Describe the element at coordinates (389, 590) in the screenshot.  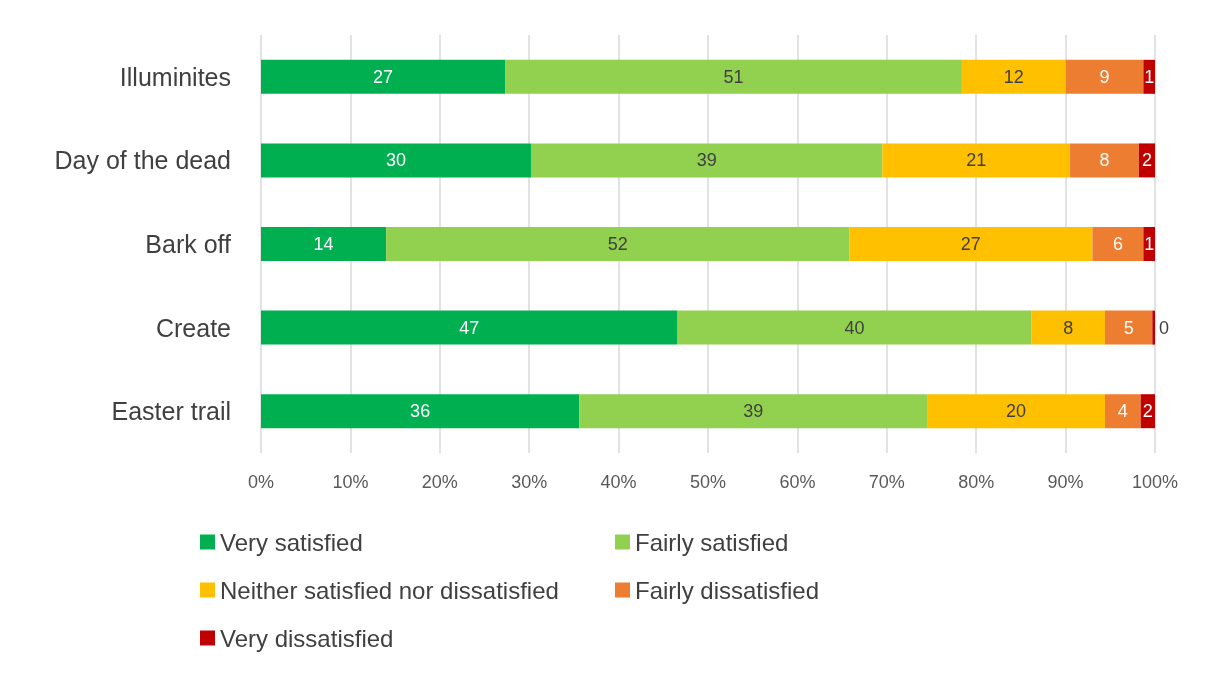
I see `legend-label: Neither satisfied nor dissatisfied` at that location.